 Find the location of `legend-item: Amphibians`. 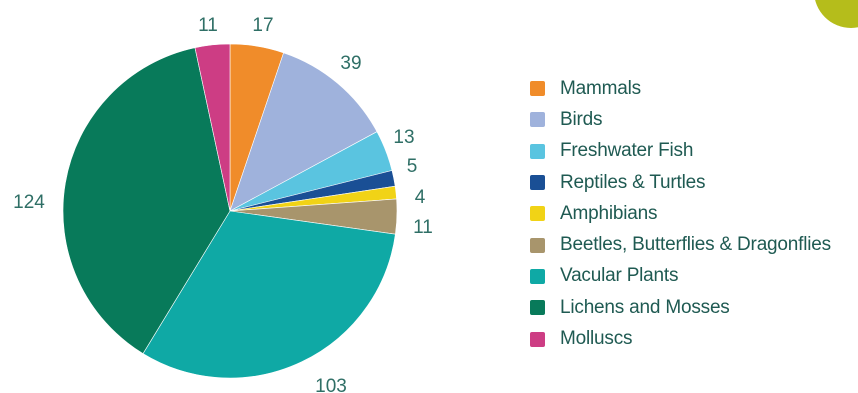

legend-item: Amphibians is located at coordinates (680, 213).